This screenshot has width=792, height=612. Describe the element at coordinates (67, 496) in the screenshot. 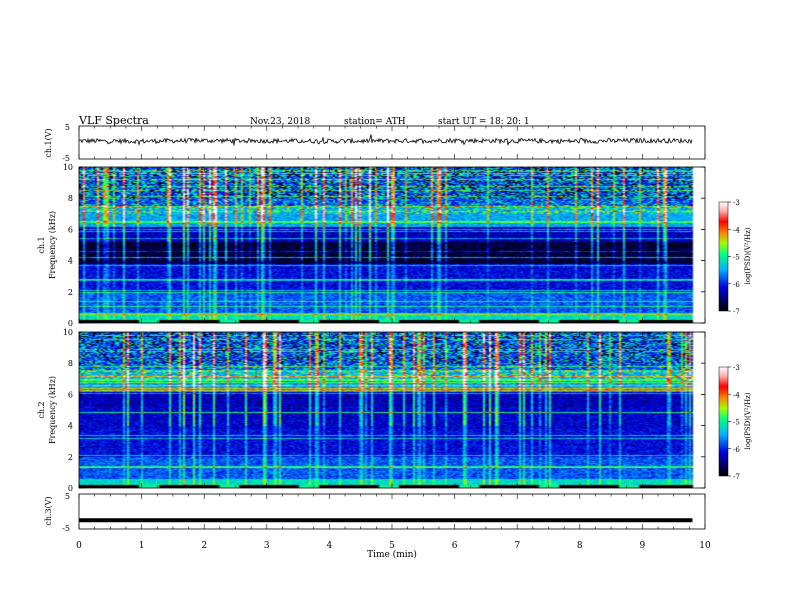

I see `ch3-ytick-top: 5` at that location.